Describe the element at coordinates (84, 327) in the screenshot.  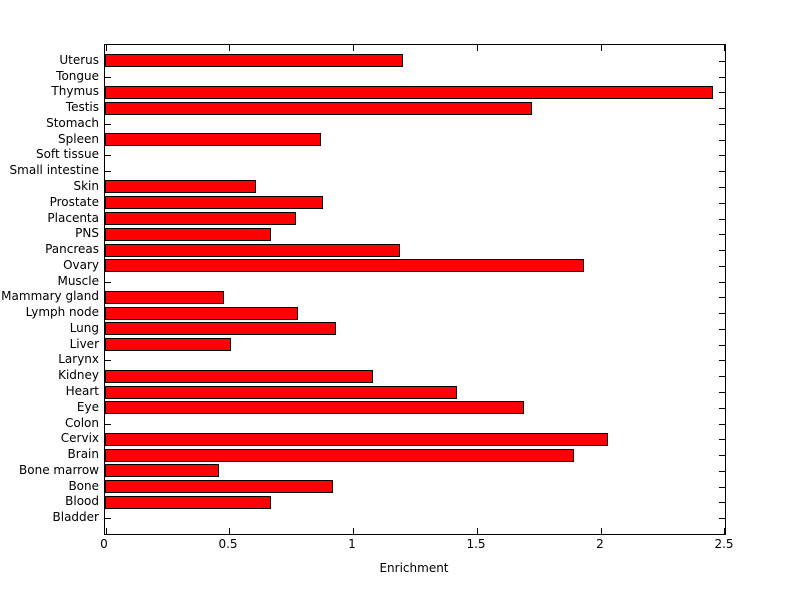
I see `y-tick-label: Lung` at that location.